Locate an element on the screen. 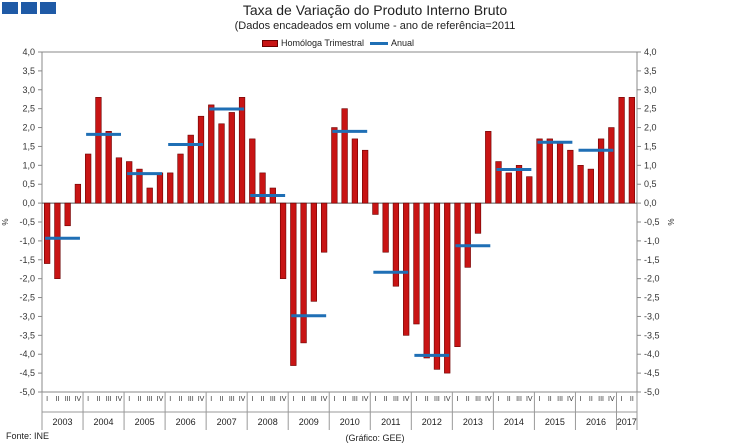 This screenshot has width=750, height=445. y-tick-label-right: -1,0 is located at coordinates (652, 241).